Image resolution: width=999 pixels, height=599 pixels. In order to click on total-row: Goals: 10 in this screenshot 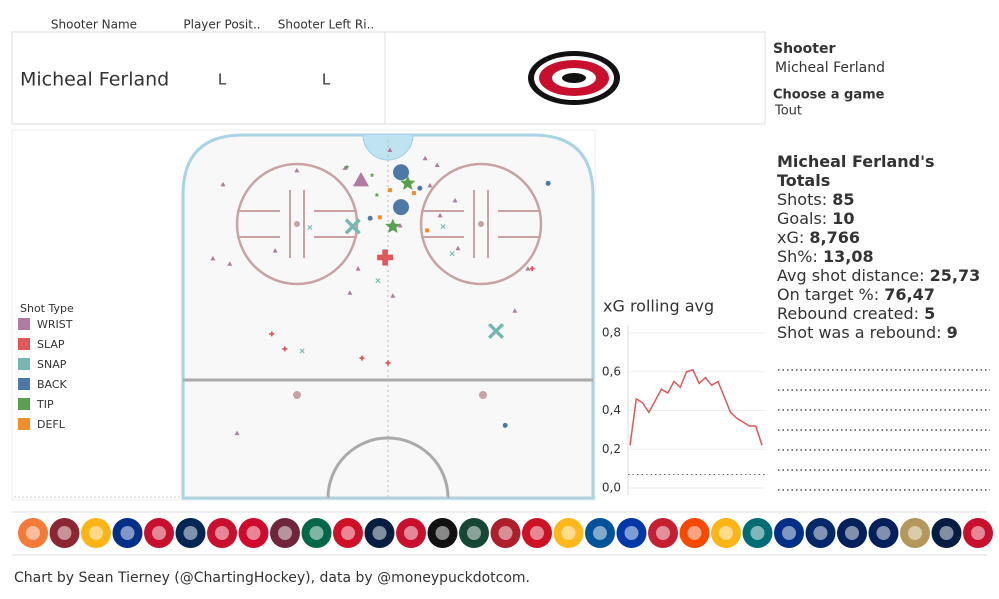, I will do `click(816, 218)`.